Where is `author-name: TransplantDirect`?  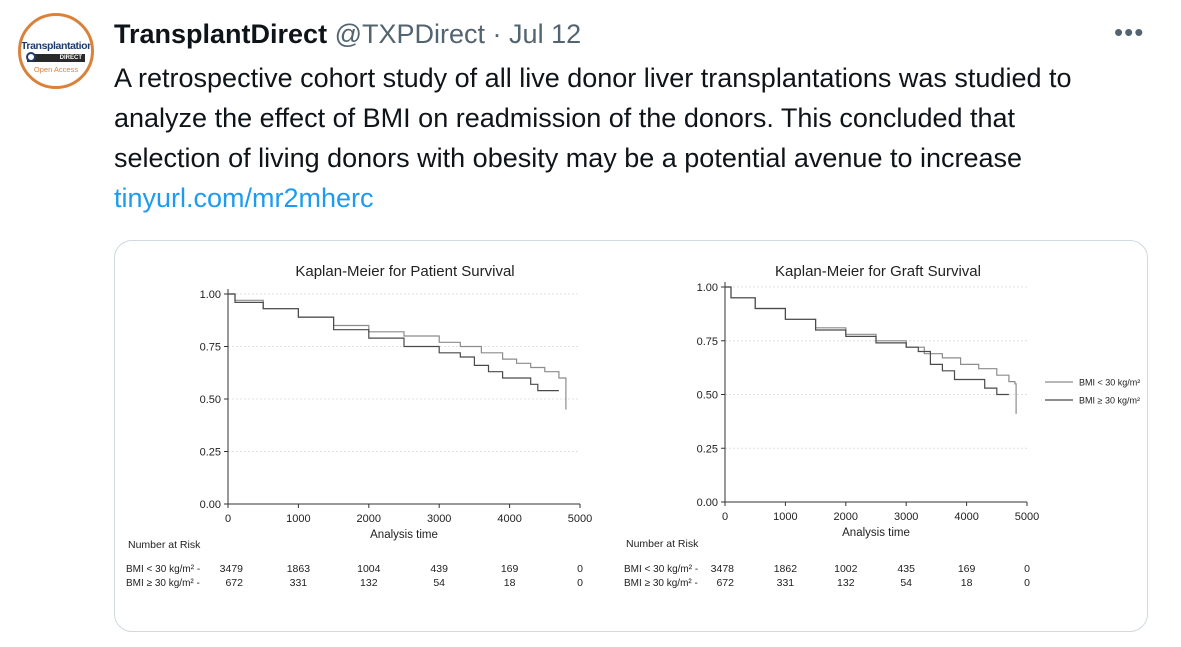 author-name: TransplantDirect is located at coordinates (221, 34).